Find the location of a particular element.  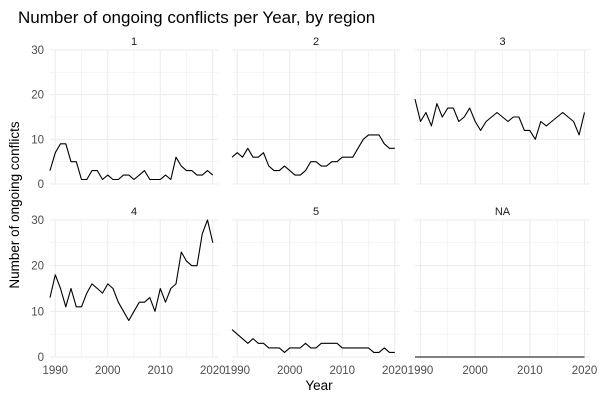

panel-5: 5 1990 2000 2010 2020 is located at coordinates (315, 291).